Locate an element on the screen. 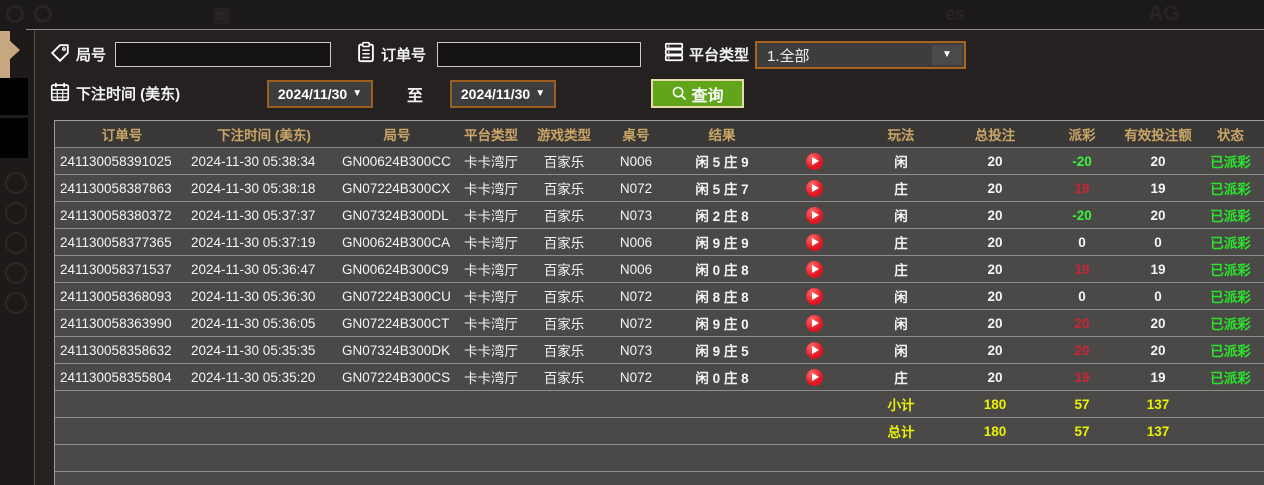  col-header-platform: 平台类型 is located at coordinates (491, 135).